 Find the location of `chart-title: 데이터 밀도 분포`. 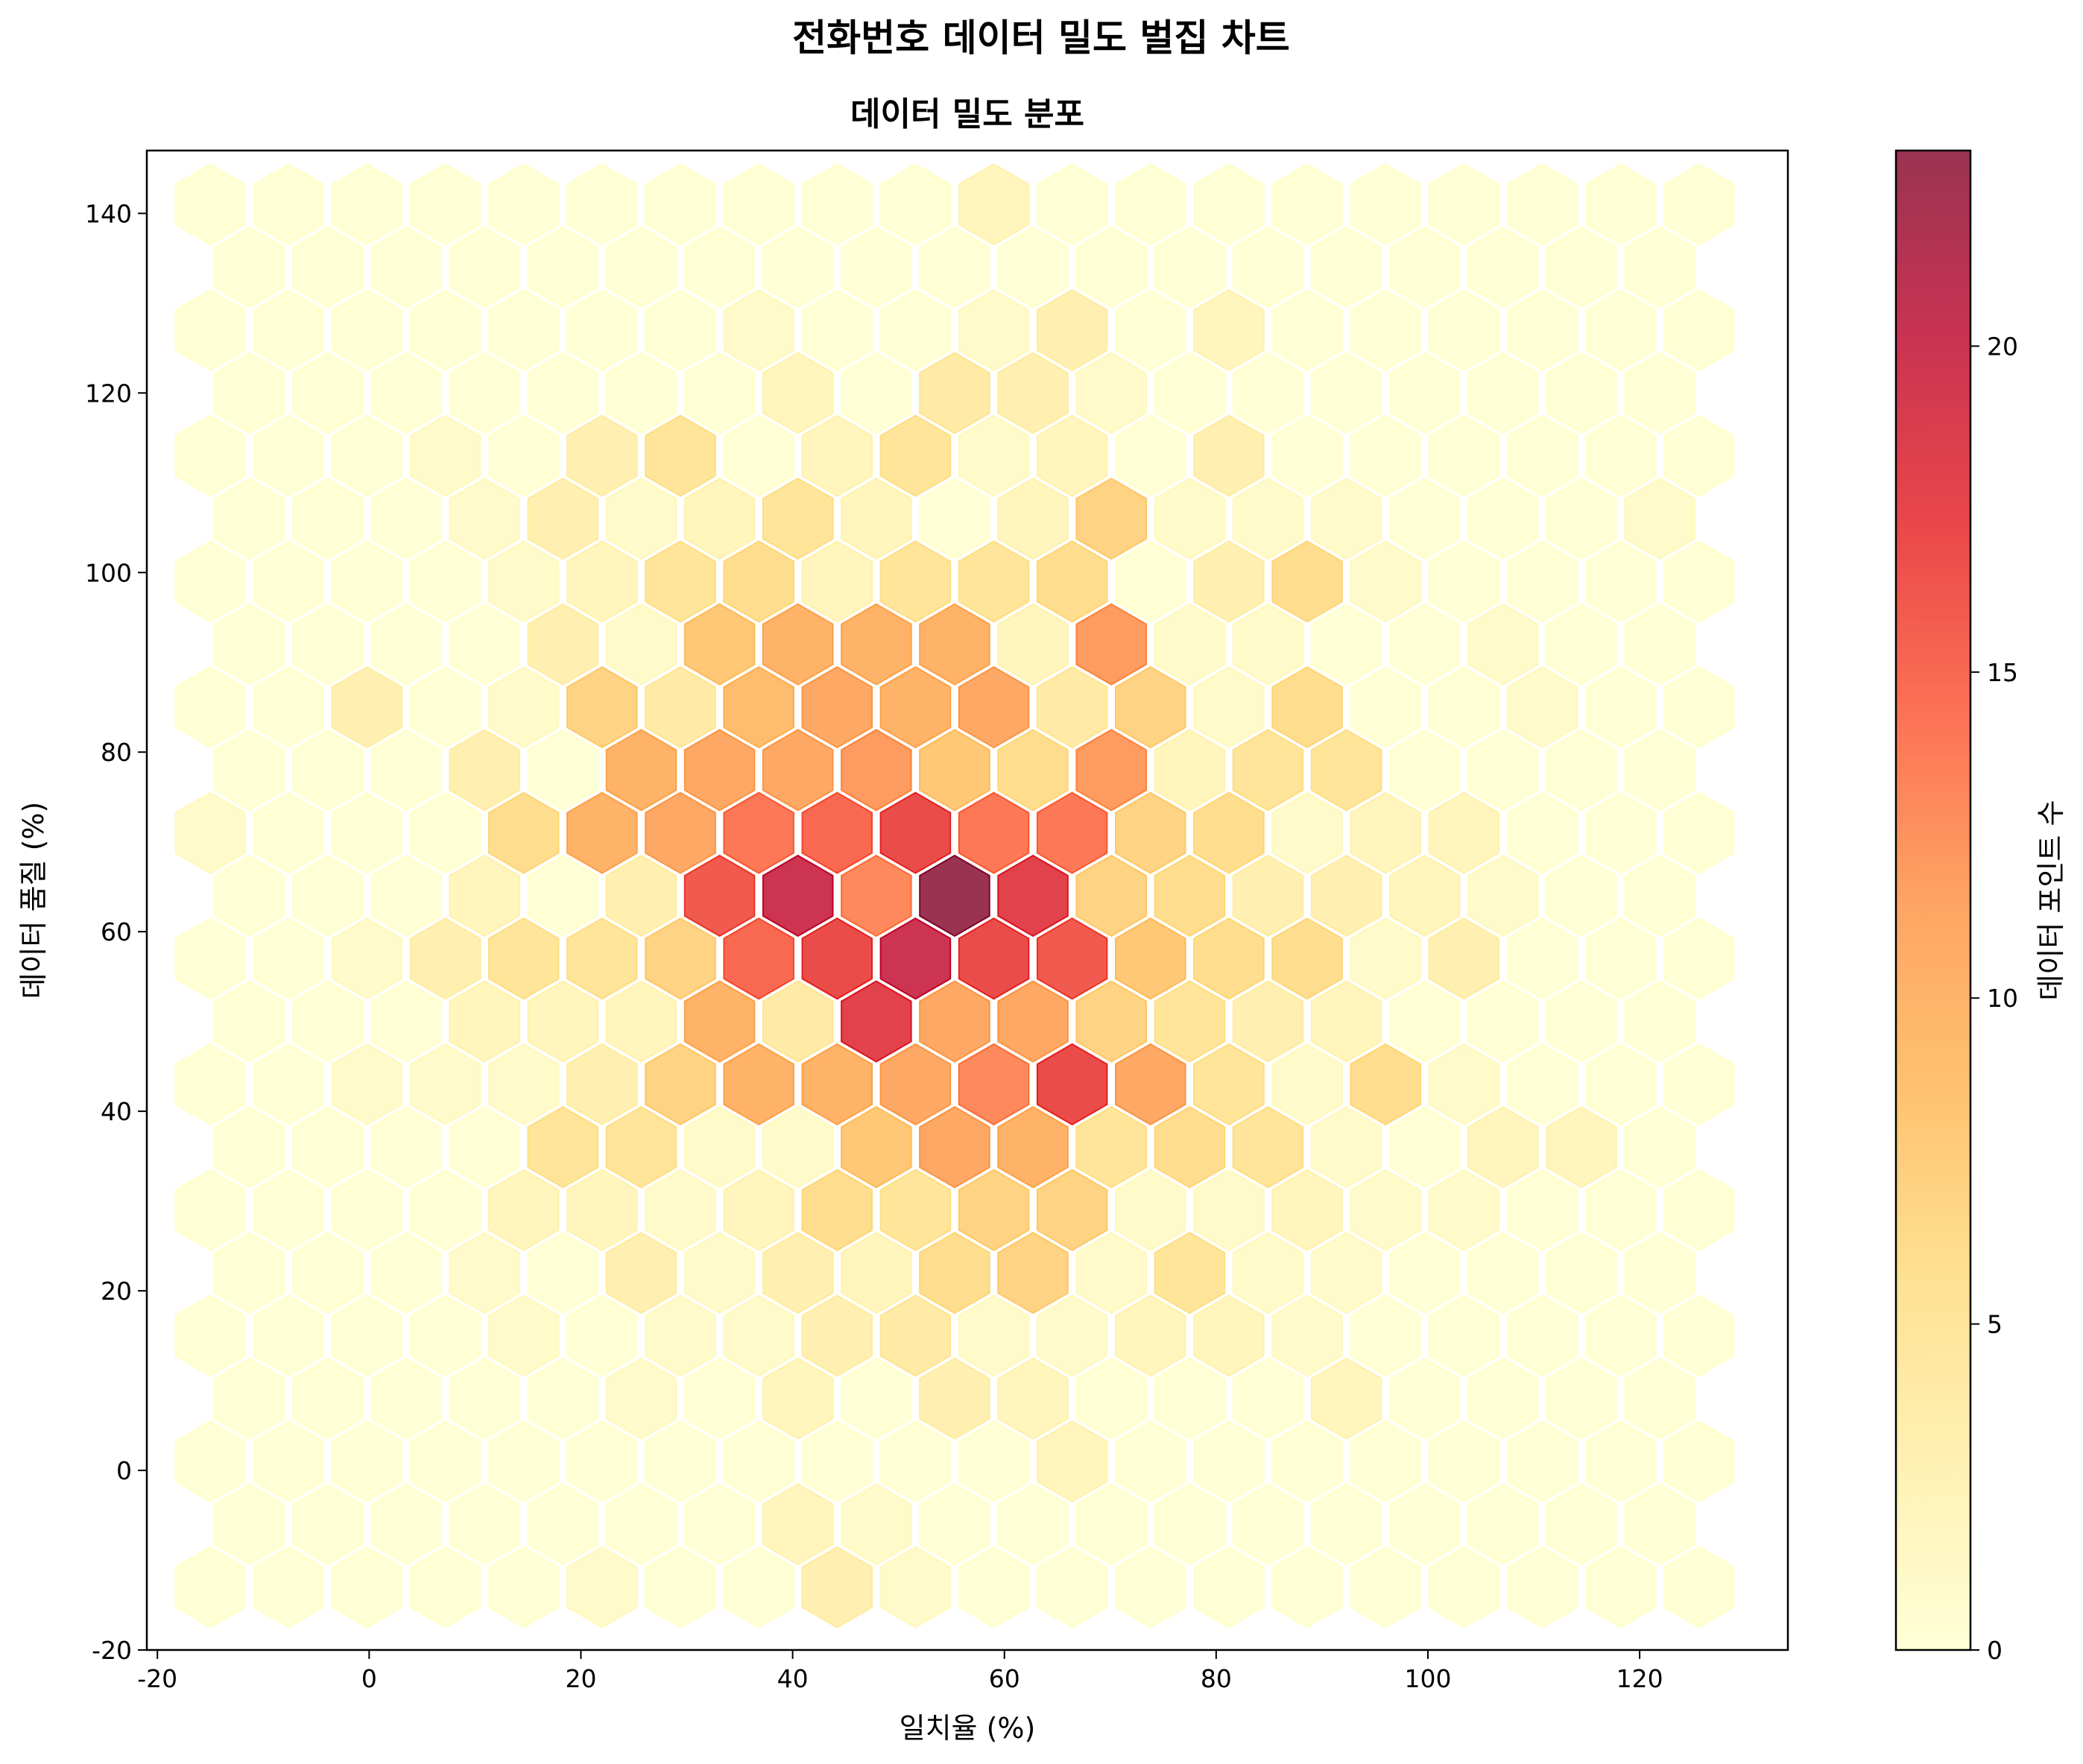

chart-title: 데이터 밀도 분포 is located at coordinates (967, 114).